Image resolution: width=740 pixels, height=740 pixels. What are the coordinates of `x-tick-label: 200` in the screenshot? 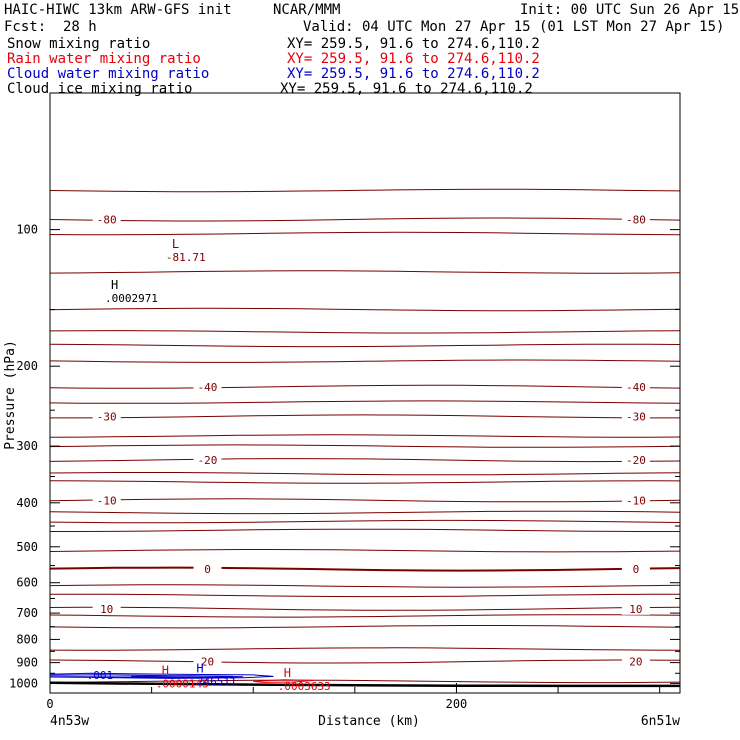 It's located at (457, 704).